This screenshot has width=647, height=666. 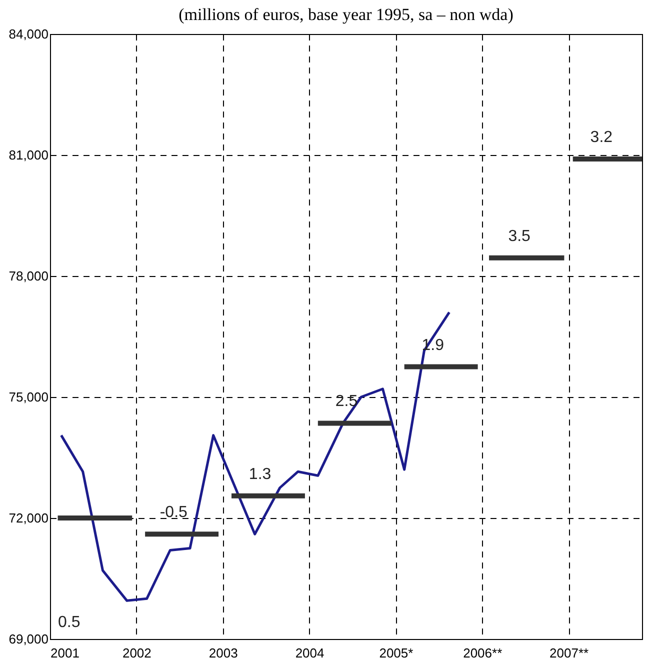 What do you see at coordinates (28, 155) in the screenshot?
I see `y-tick-label: 81,000` at bounding box center [28, 155].